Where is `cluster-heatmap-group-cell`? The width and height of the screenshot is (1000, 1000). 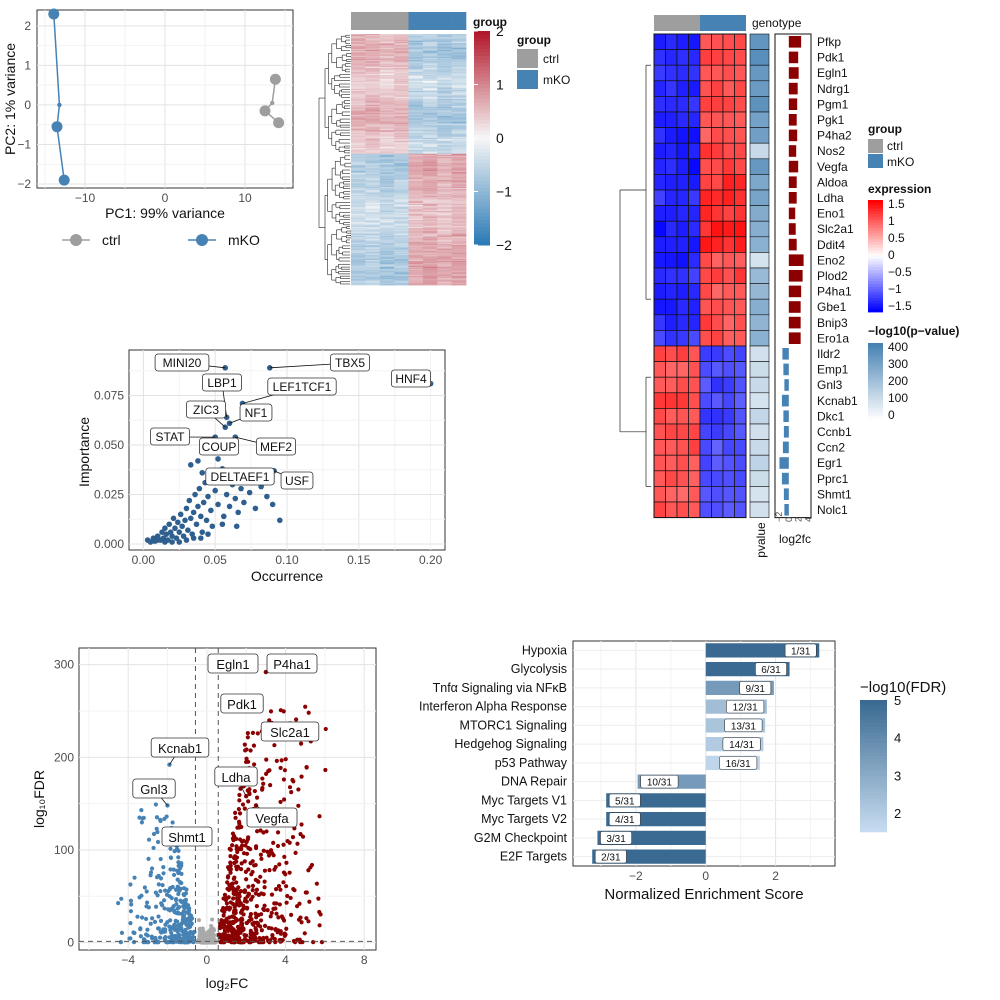
cluster-heatmap-group-cell is located at coordinates (373, 21).